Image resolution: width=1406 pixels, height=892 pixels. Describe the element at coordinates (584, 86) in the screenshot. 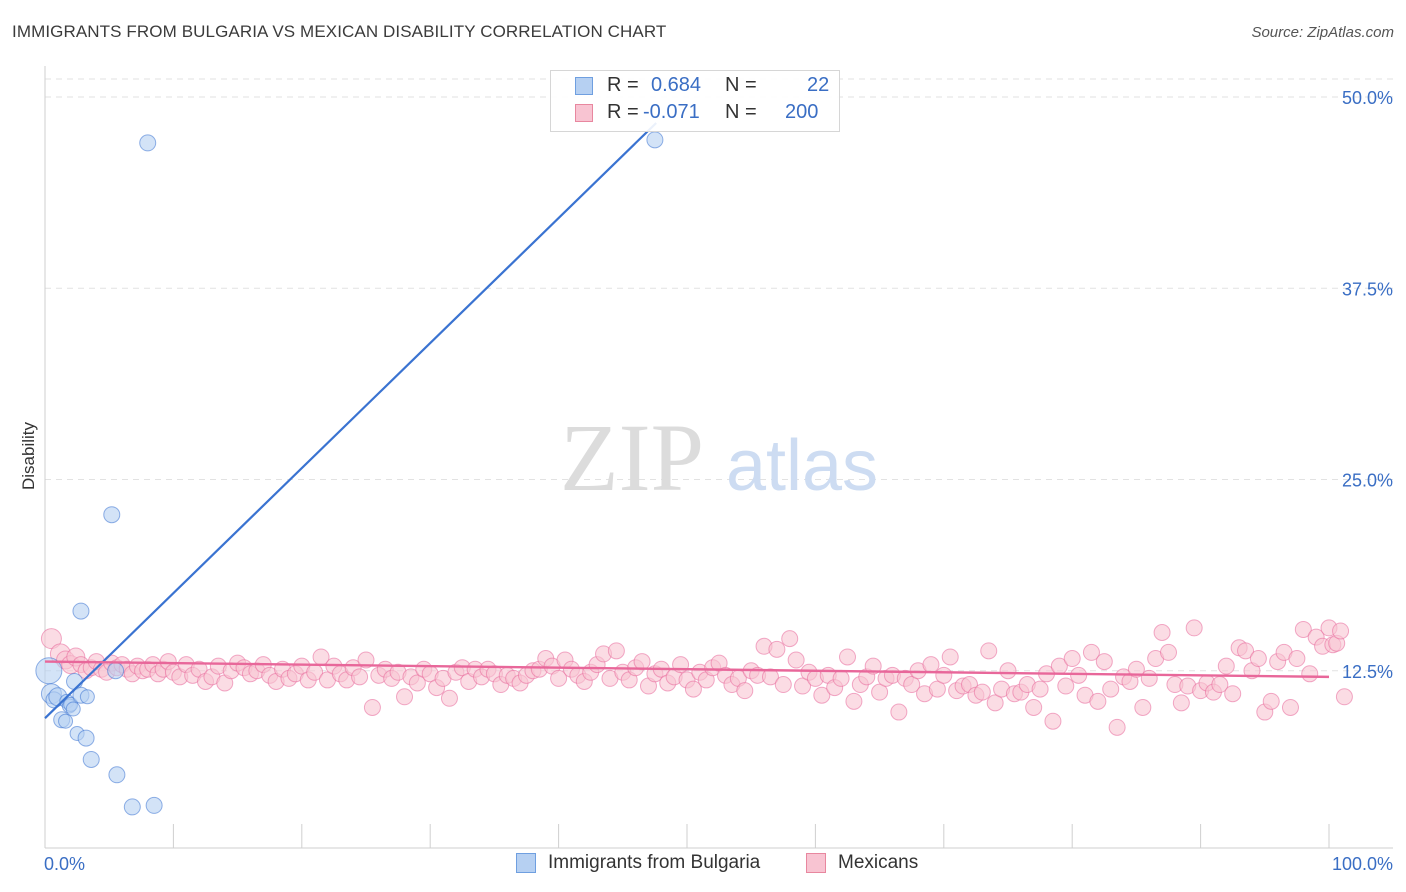

I see `legend-swatch-bulgaria` at that location.